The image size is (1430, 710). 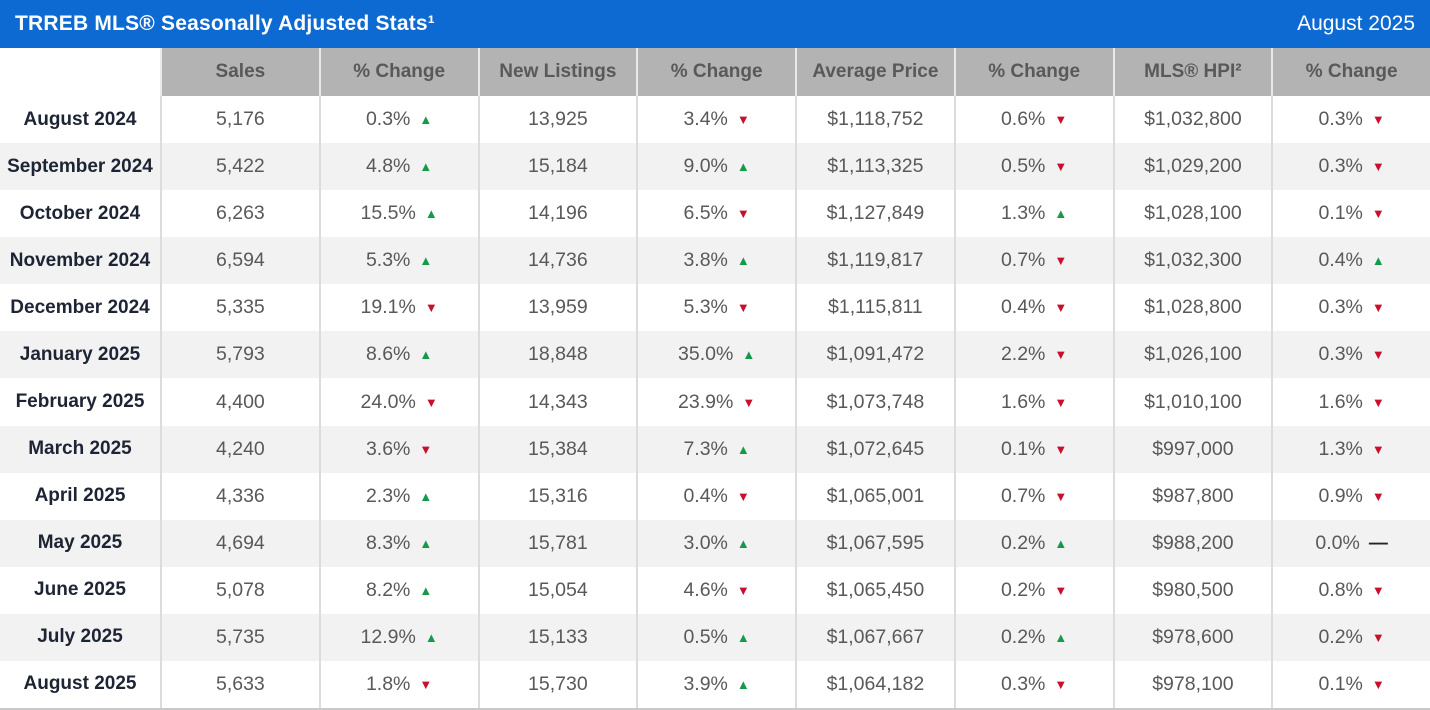 What do you see at coordinates (1192, 72) in the screenshot?
I see `header-cell: MLS® HPI²` at bounding box center [1192, 72].